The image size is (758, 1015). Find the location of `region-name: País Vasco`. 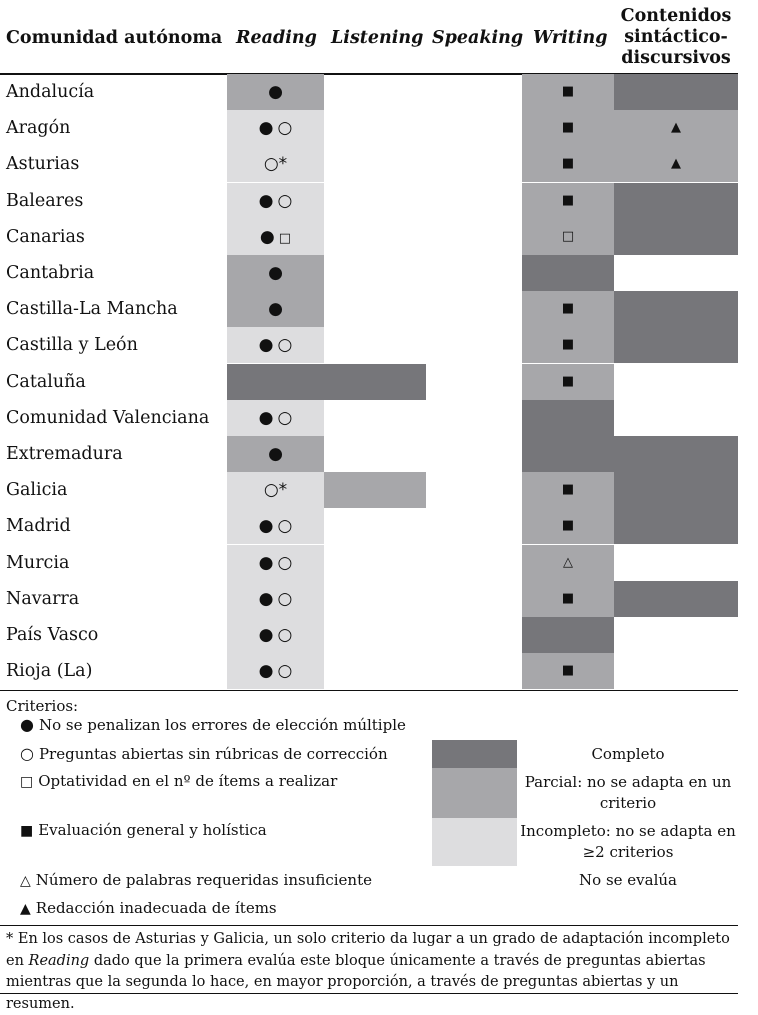

region-name: País Vasco is located at coordinates (52, 635).